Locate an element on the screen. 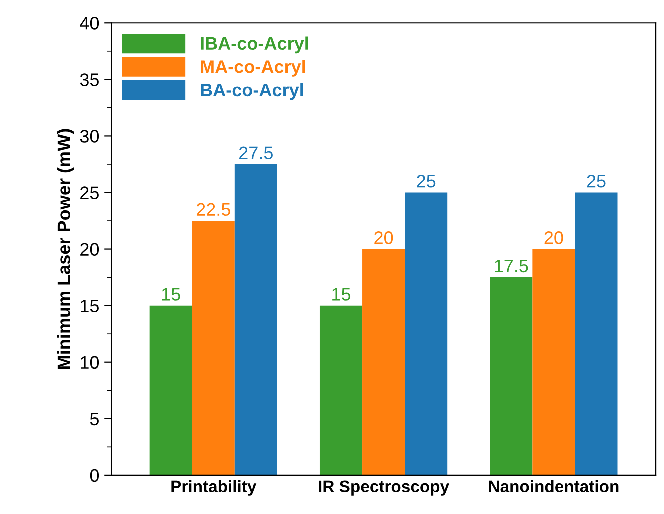 This screenshot has width=664, height=514. legend-label: MA-co-Acryl is located at coordinates (253, 68).